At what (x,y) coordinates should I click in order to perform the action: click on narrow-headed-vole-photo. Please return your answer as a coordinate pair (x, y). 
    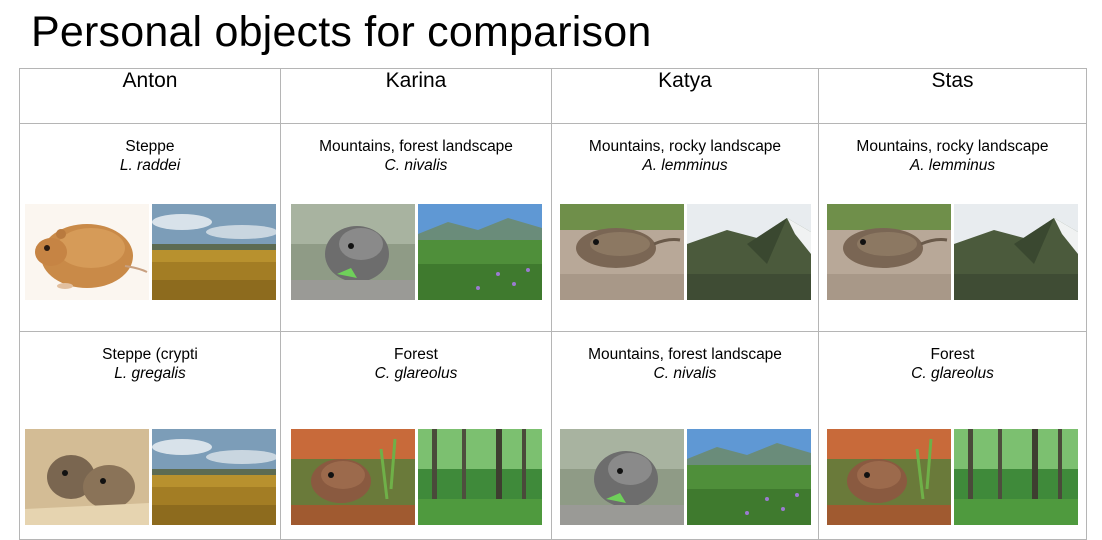
    Looking at the image, I should click on (86, 477).